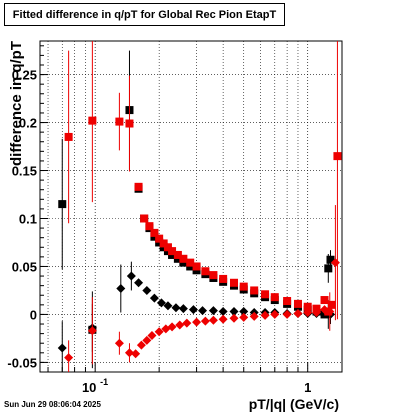  I want to click on y-tick-label: 0.05, so click(24, 266).